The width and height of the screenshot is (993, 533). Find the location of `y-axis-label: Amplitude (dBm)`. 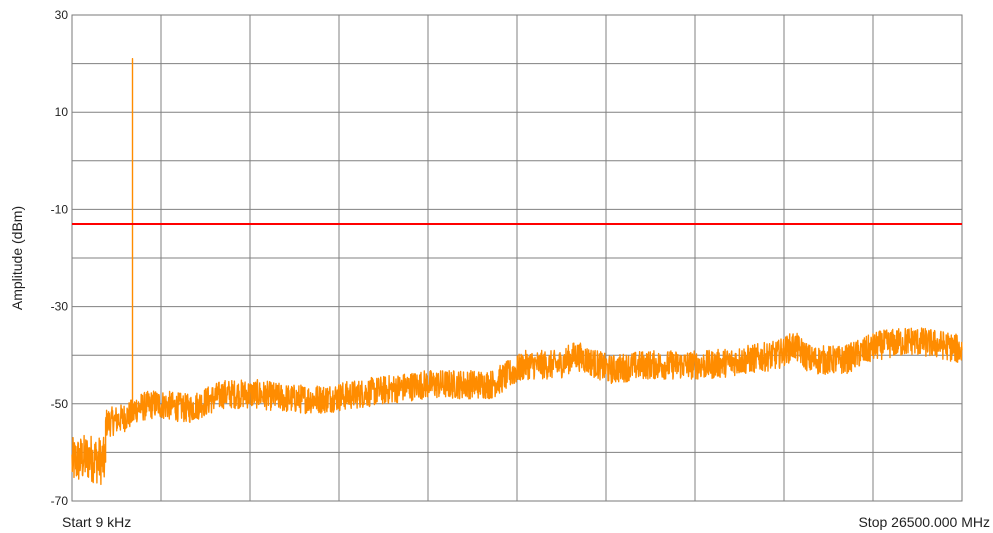

y-axis-label: Amplitude (dBm) is located at coordinates (17, 258).